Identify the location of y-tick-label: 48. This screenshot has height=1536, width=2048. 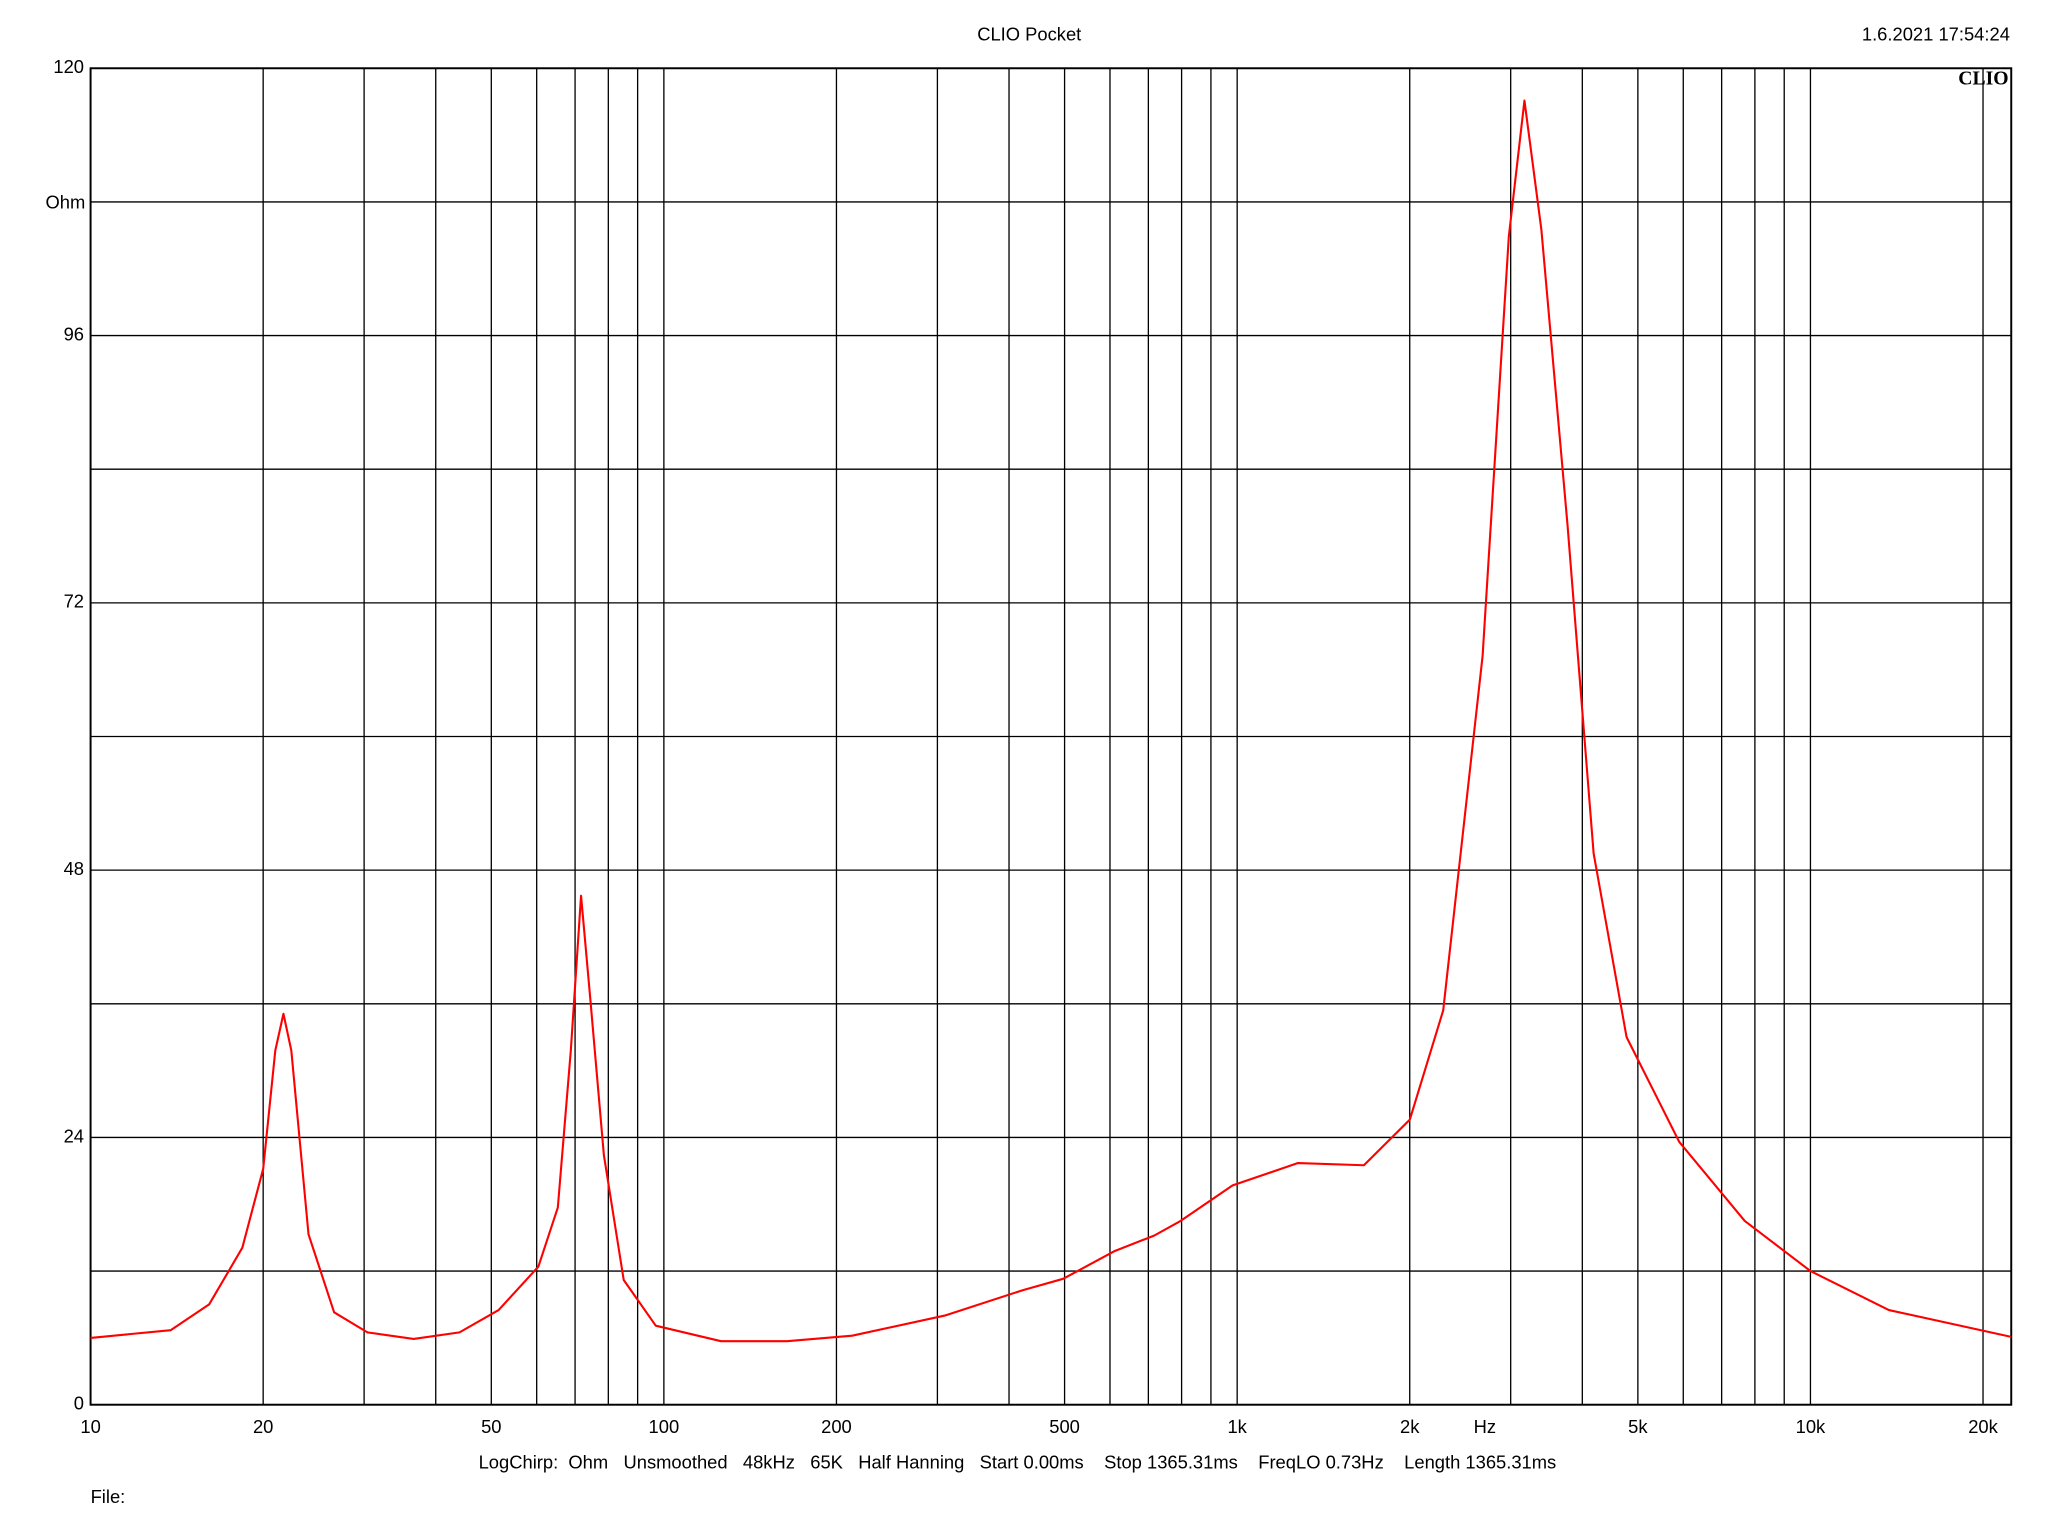
(74, 868).